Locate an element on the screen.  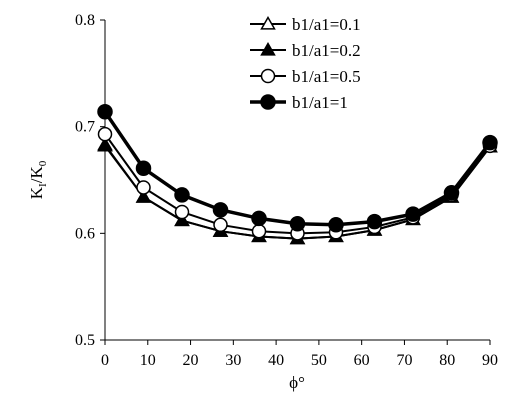
legend-item: b1/a1=1 is located at coordinates (299, 102).